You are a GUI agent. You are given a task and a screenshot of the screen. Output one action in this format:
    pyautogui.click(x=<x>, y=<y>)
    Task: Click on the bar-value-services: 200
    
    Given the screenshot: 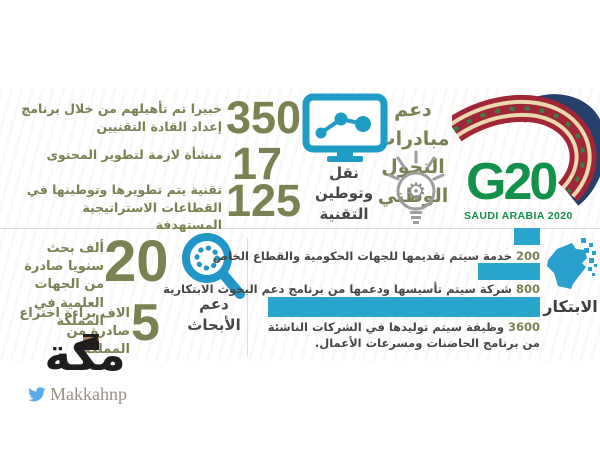 What is the action you would take?
    pyautogui.click(x=527, y=256)
    